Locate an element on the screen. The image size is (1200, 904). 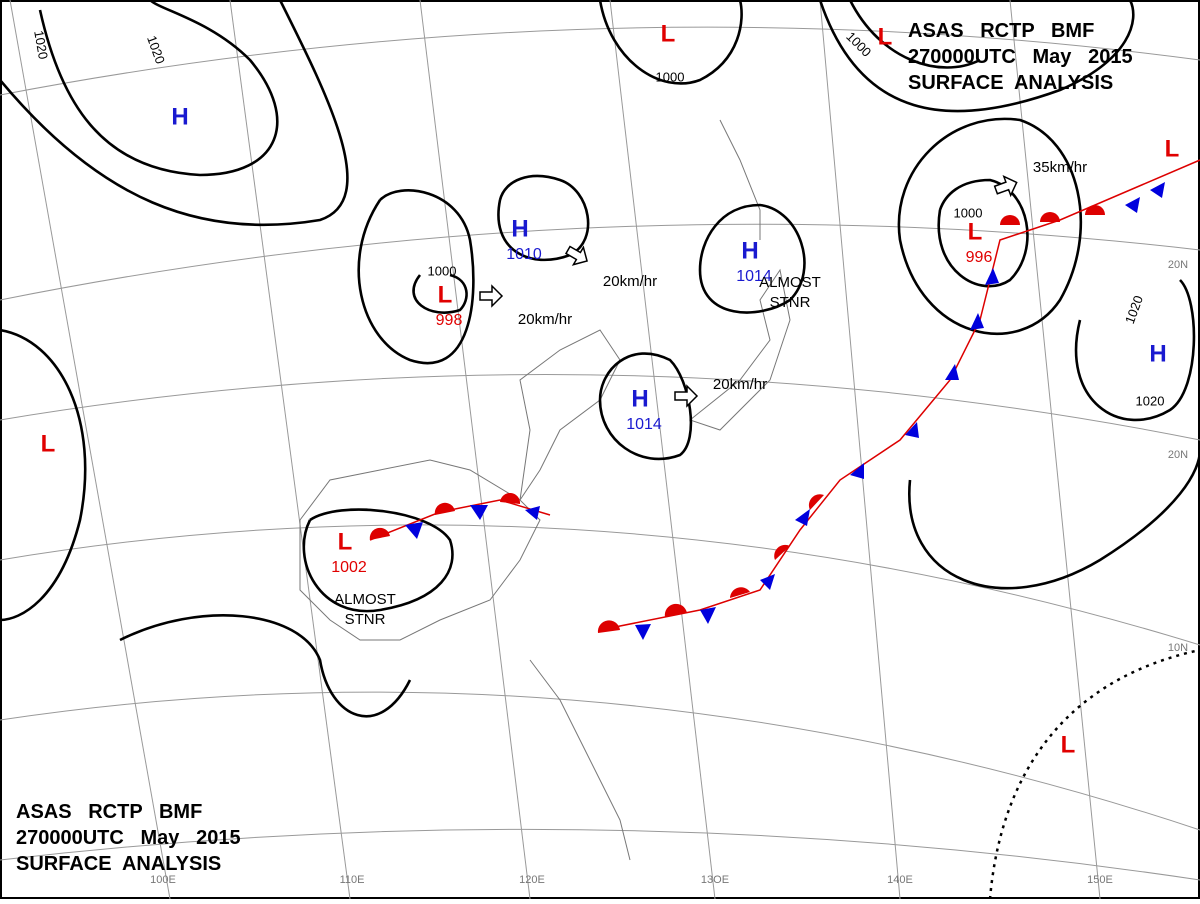
graticule-label: 150E is located at coordinates (1100, 880).